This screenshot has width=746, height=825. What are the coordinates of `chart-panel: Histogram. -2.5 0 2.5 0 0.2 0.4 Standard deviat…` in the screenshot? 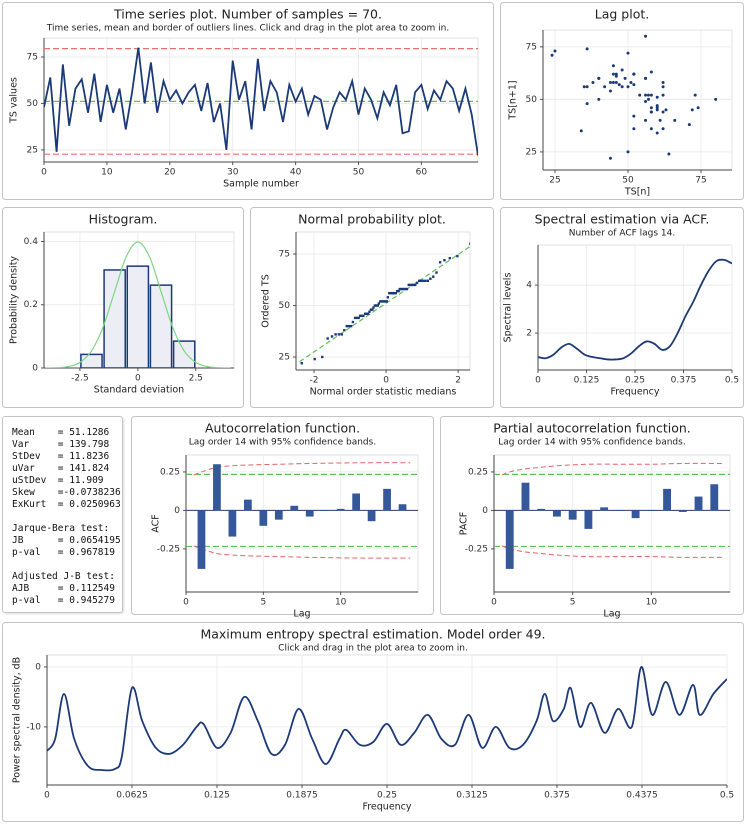 It's located at (123, 307).